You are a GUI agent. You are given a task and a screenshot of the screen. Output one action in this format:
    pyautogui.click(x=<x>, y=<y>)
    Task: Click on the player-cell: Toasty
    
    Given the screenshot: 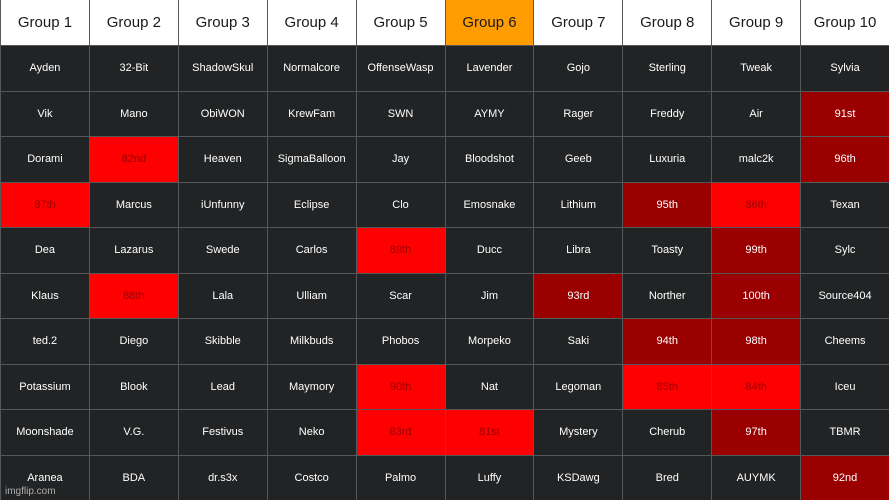 What is the action you would take?
    pyautogui.click(x=667, y=250)
    